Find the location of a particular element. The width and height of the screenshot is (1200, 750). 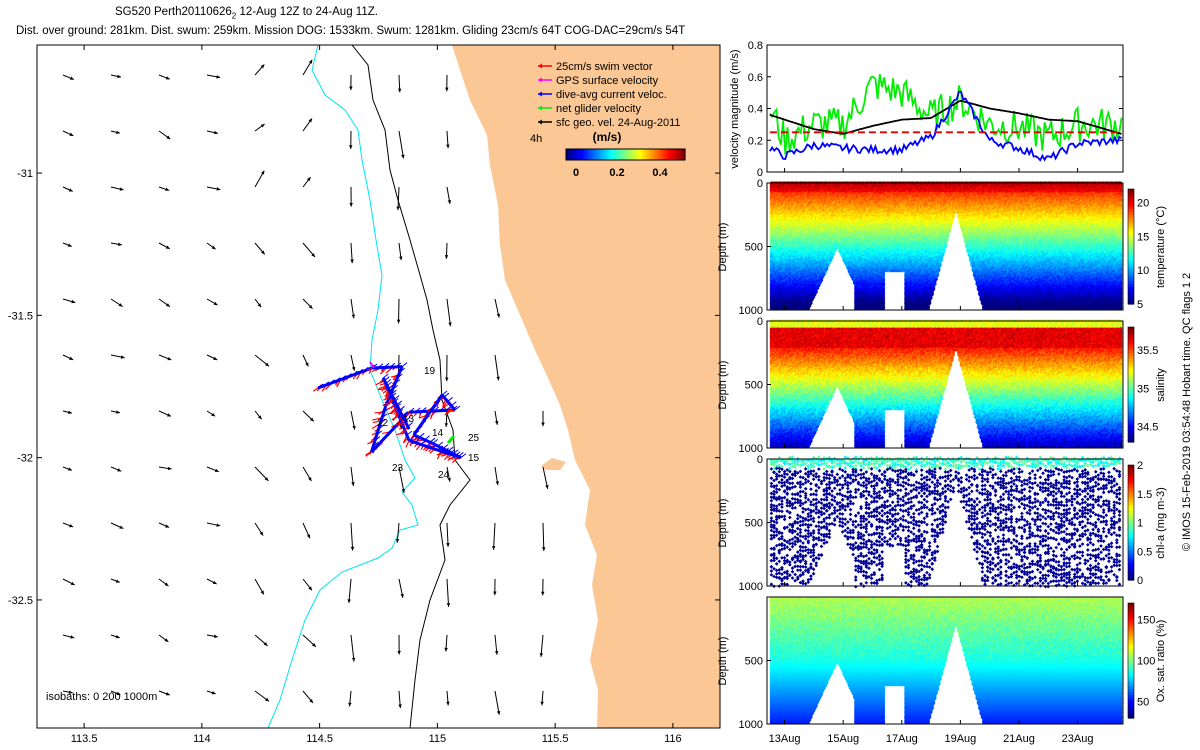

velocity-panel: 00.20.40.60.8 velocity magnitude (m/s) is located at coordinates (926, 109).